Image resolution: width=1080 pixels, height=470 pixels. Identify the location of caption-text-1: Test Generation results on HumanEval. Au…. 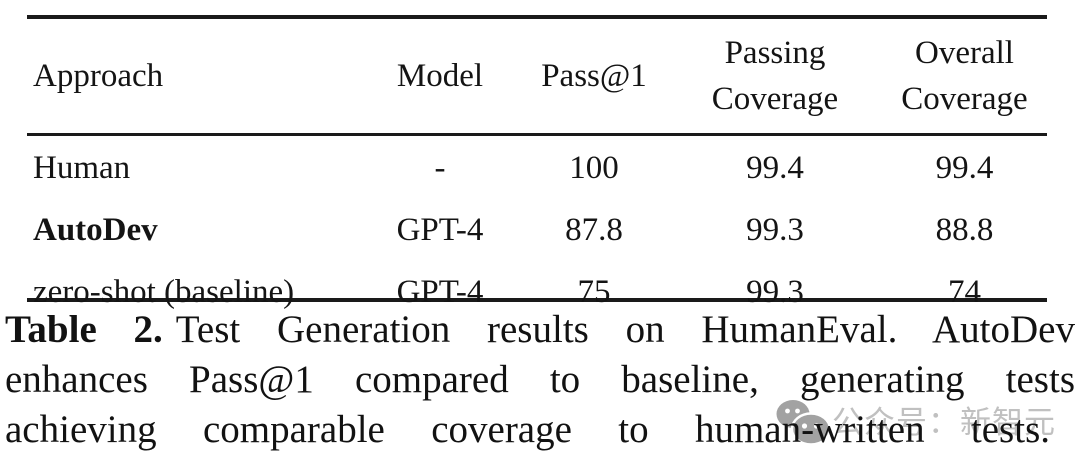
(625, 329).